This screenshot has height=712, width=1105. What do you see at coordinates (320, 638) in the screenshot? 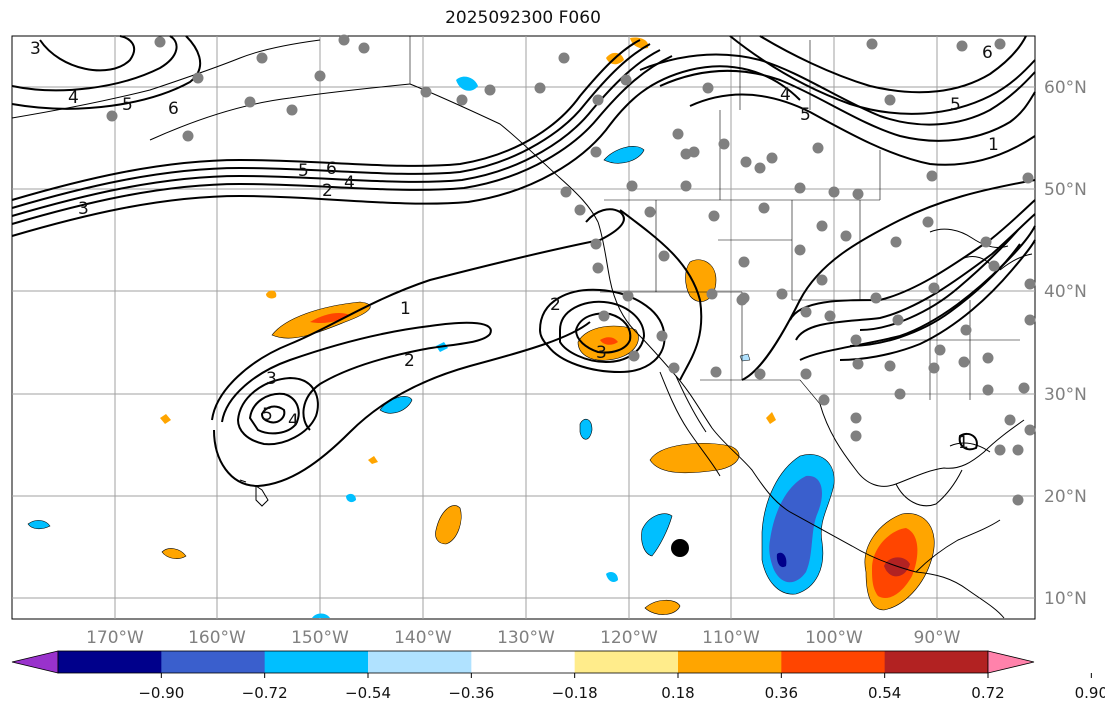
I see `lon-tick-label: 150°W` at bounding box center [320, 638].